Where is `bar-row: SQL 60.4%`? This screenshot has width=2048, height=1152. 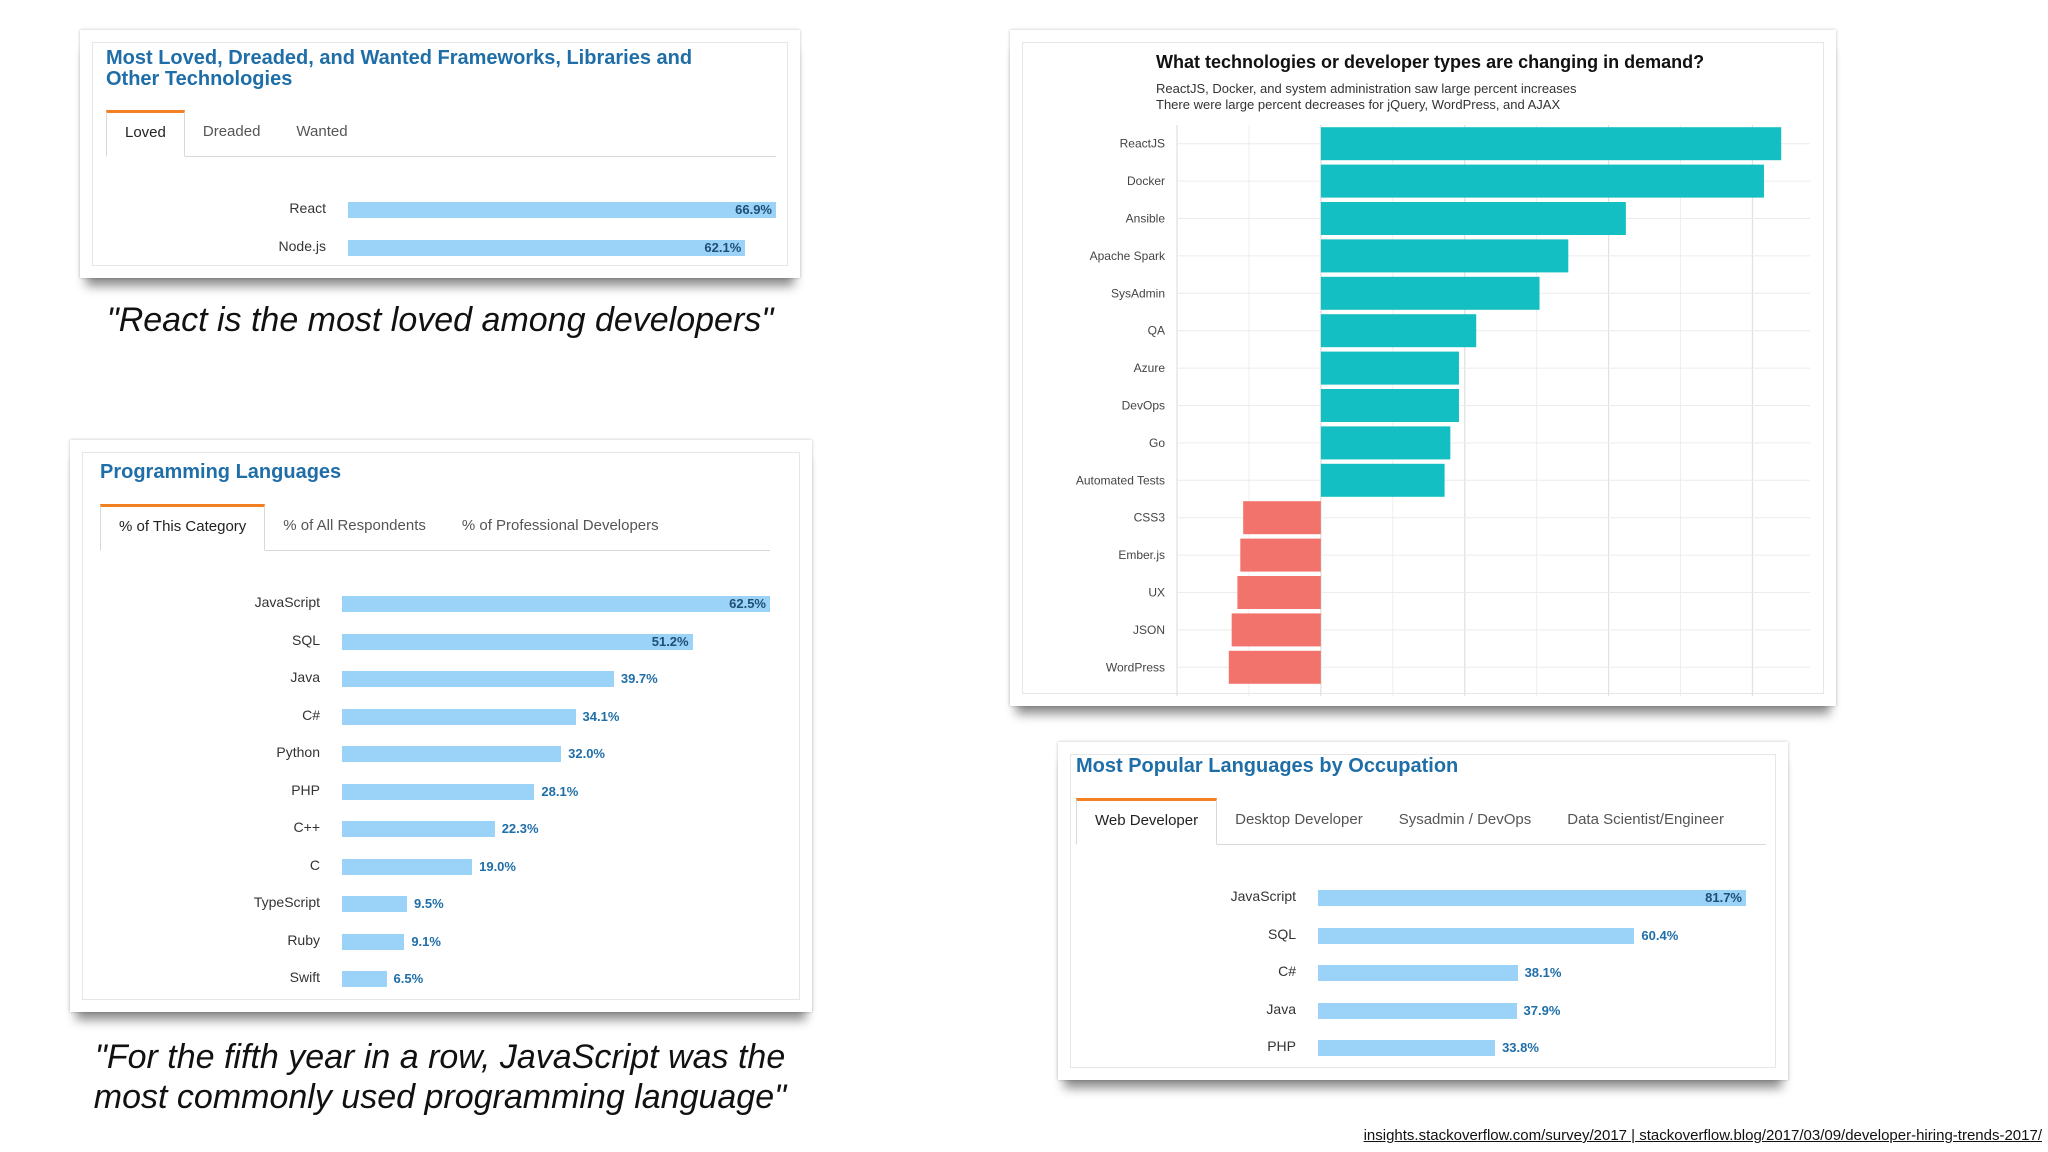 bar-row: SQL 60.4% is located at coordinates (1473, 935).